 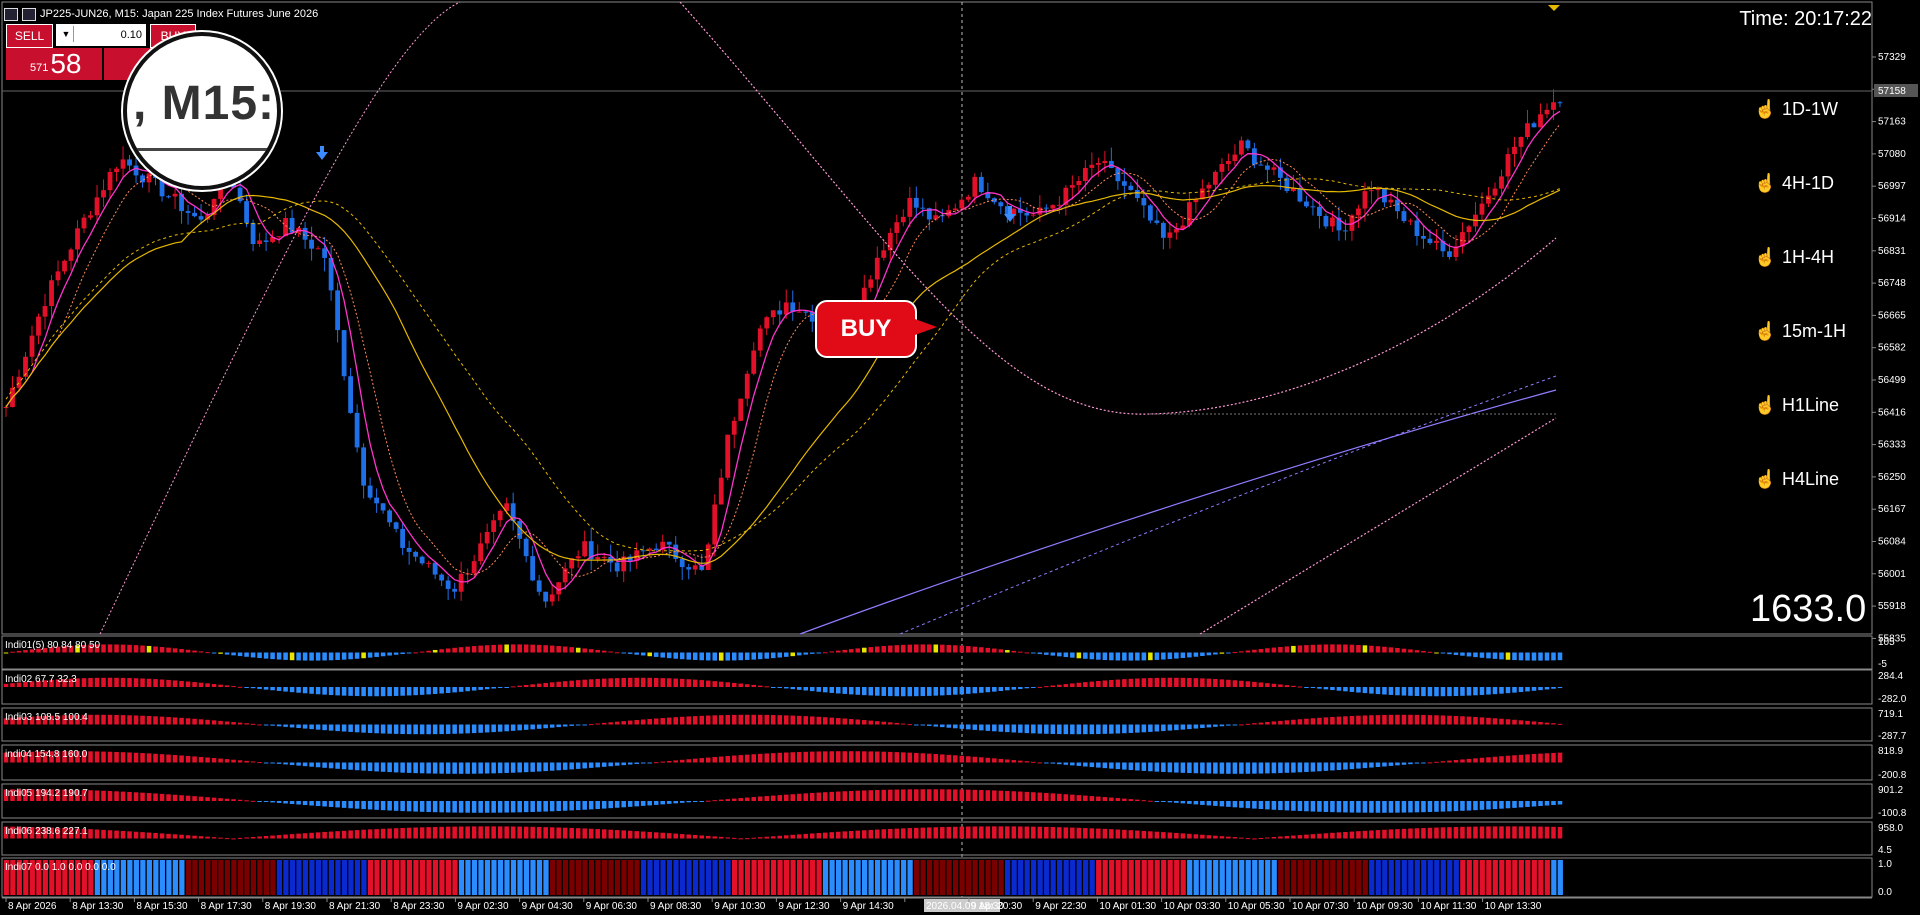 I want to click on bid-price-box: 571 58, so click(x=54, y=64).